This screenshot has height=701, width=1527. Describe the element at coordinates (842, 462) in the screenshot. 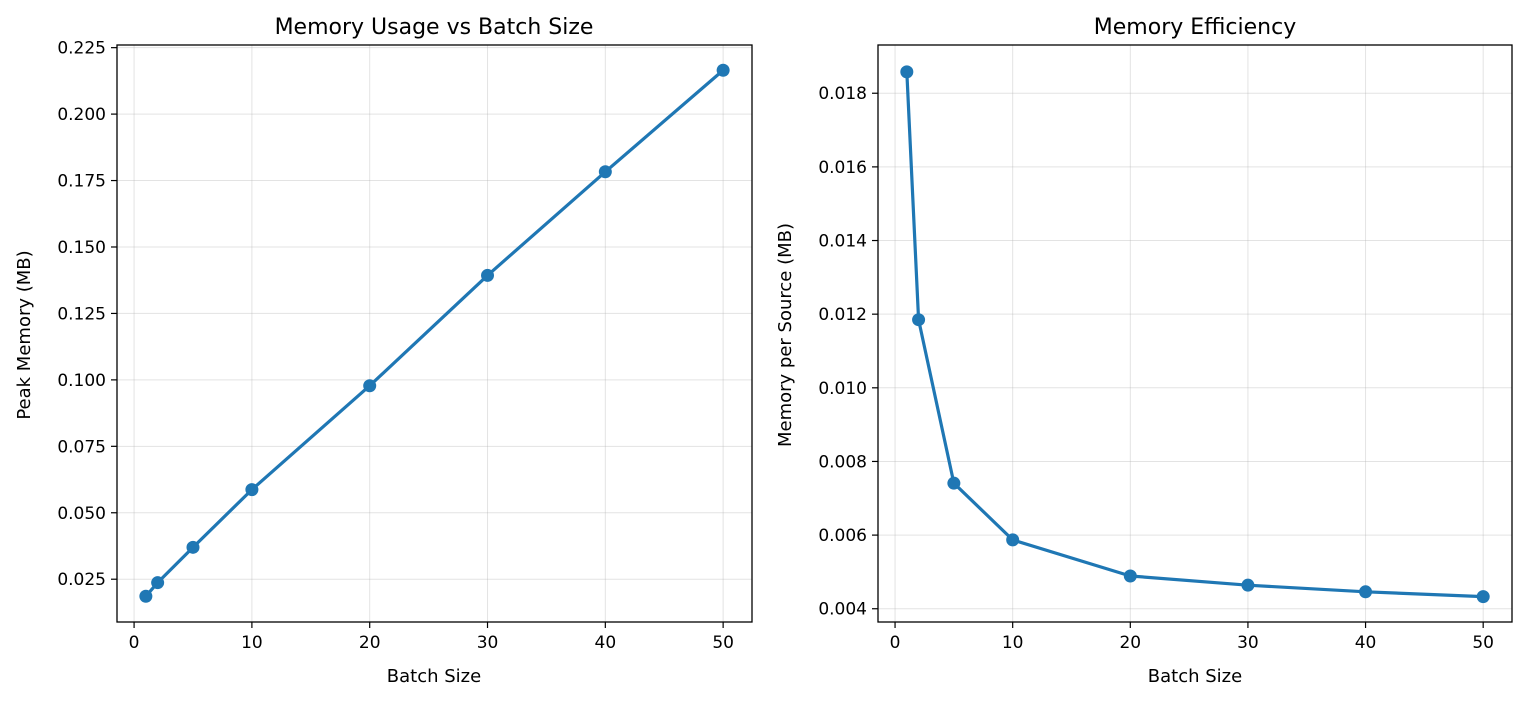

I see `y-tick-label: 0.008` at that location.